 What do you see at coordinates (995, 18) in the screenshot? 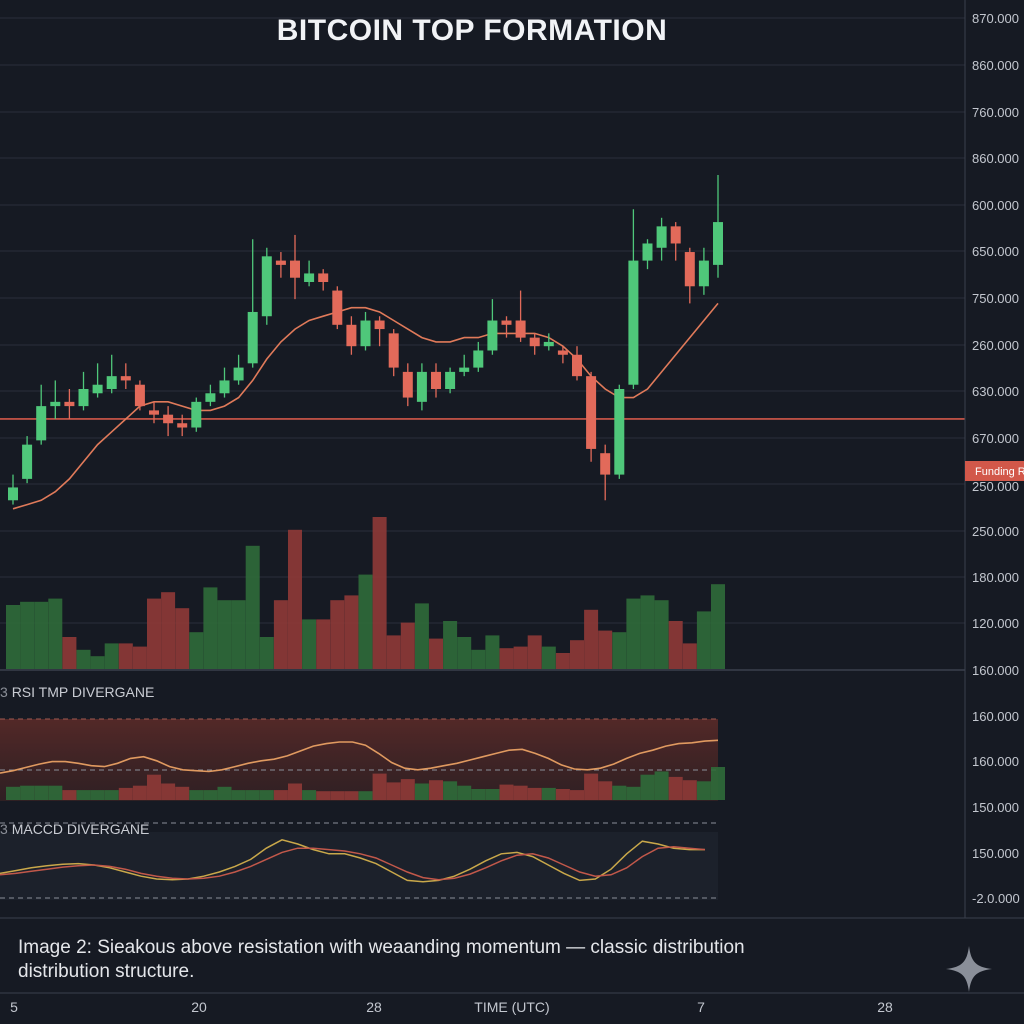
I see `y-tick-label: 870.000` at bounding box center [995, 18].